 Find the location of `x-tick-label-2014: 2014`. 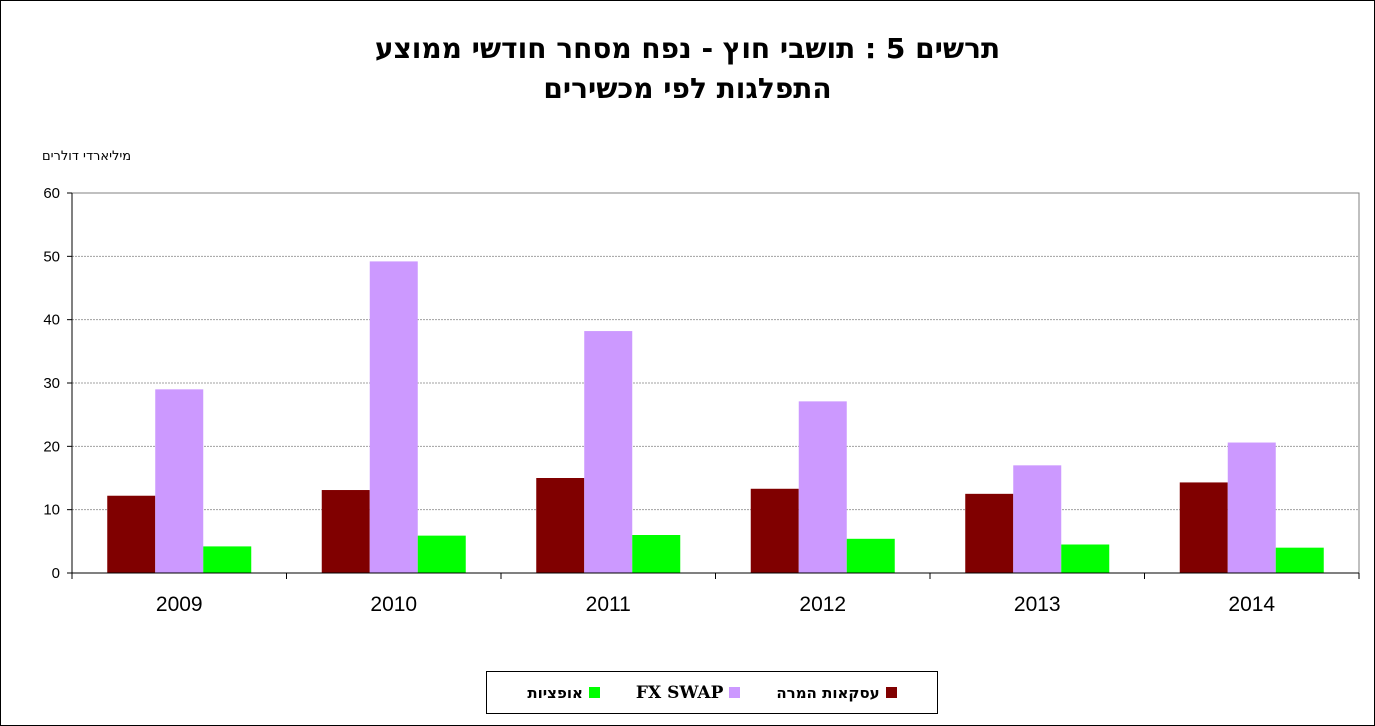

x-tick-label-2014: 2014 is located at coordinates (1251, 604).